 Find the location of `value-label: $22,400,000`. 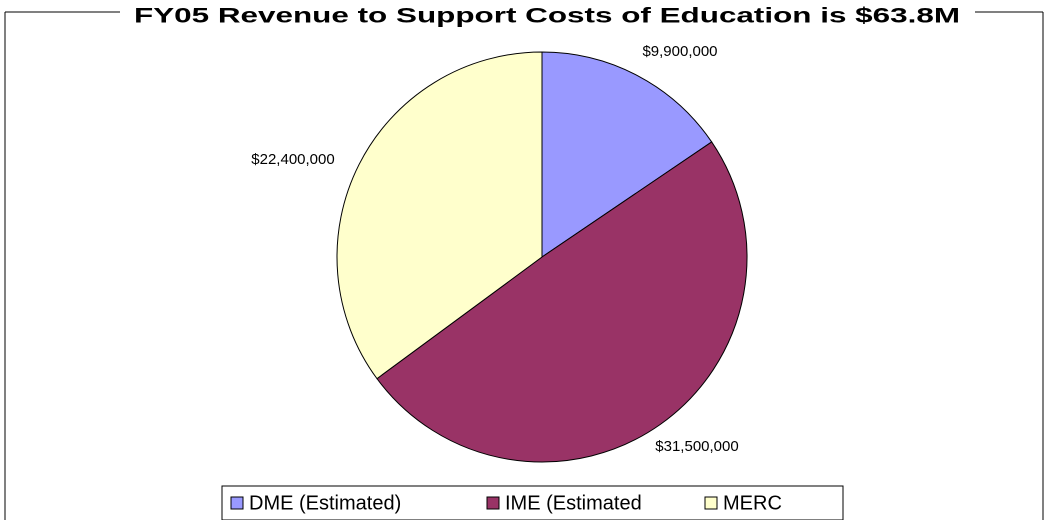

value-label: $22,400,000 is located at coordinates (292, 159).